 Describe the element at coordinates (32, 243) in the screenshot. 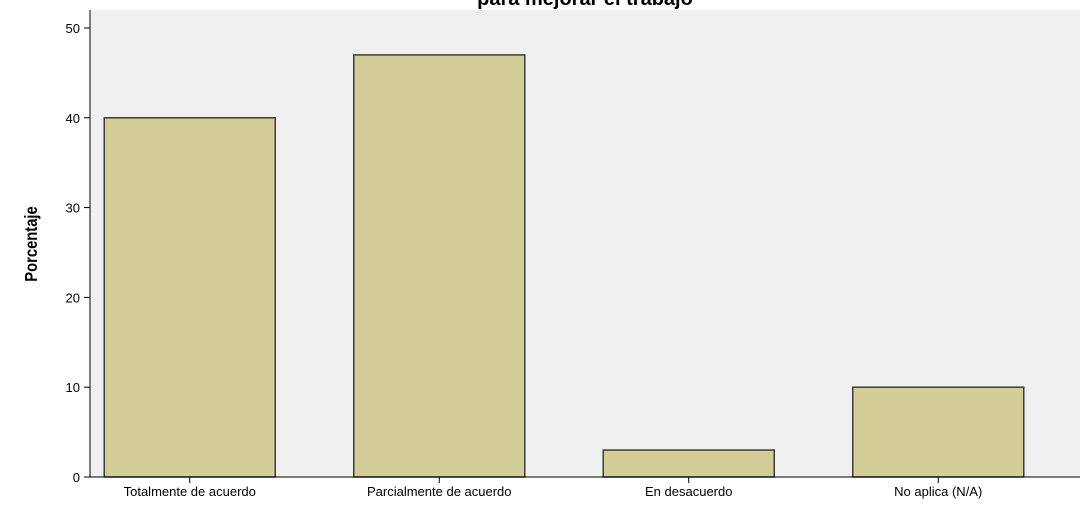

I see `y-axis-label: Porcentaje` at that location.